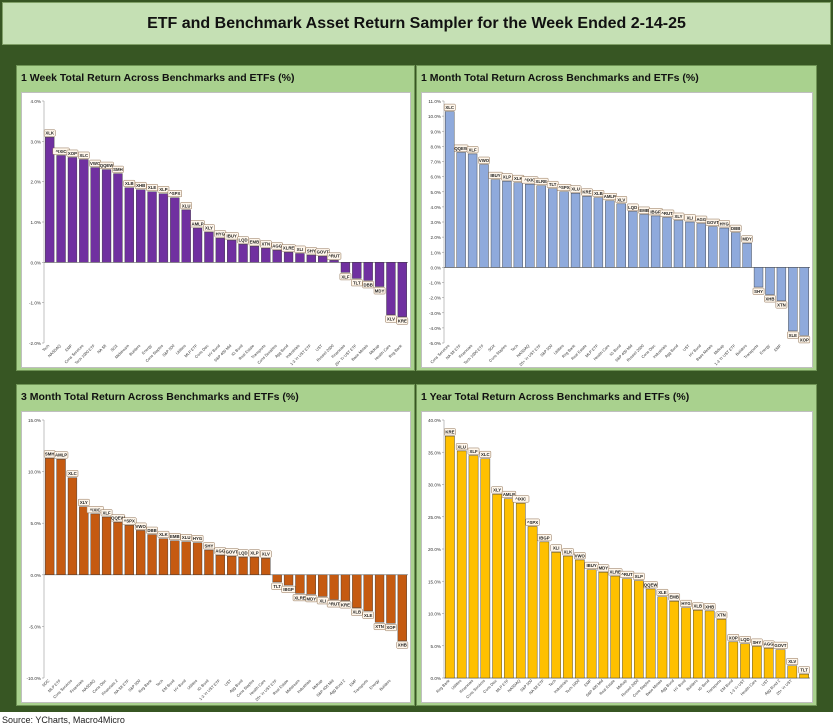  What do you see at coordinates (792, 661) in the screenshot?
I see `data-label: XLV` at bounding box center [792, 661].